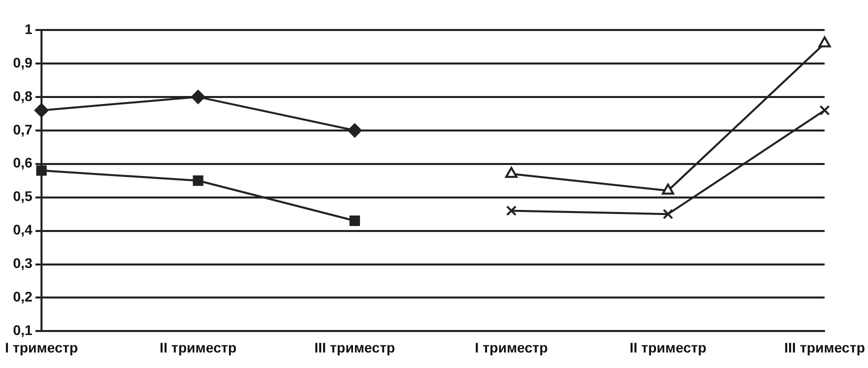 This screenshot has width=868, height=368. I want to click on y-tick-label: 1, so click(28, 28).